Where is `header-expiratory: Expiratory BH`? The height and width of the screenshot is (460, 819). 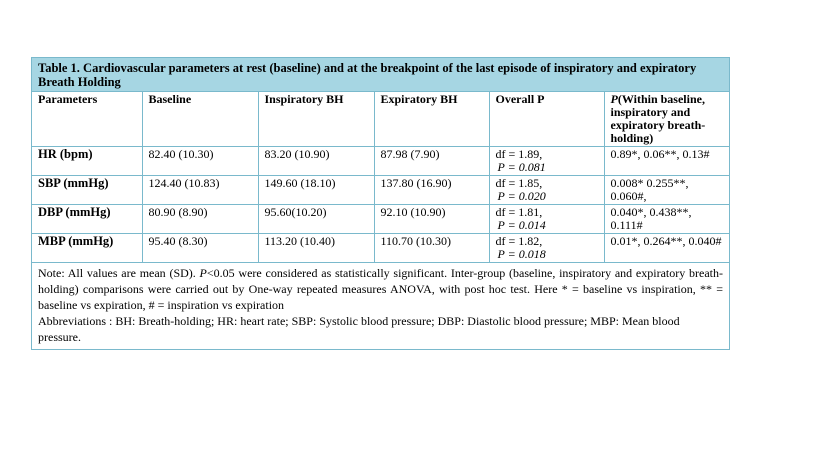 header-expiratory: Expiratory BH is located at coordinates (431, 119).